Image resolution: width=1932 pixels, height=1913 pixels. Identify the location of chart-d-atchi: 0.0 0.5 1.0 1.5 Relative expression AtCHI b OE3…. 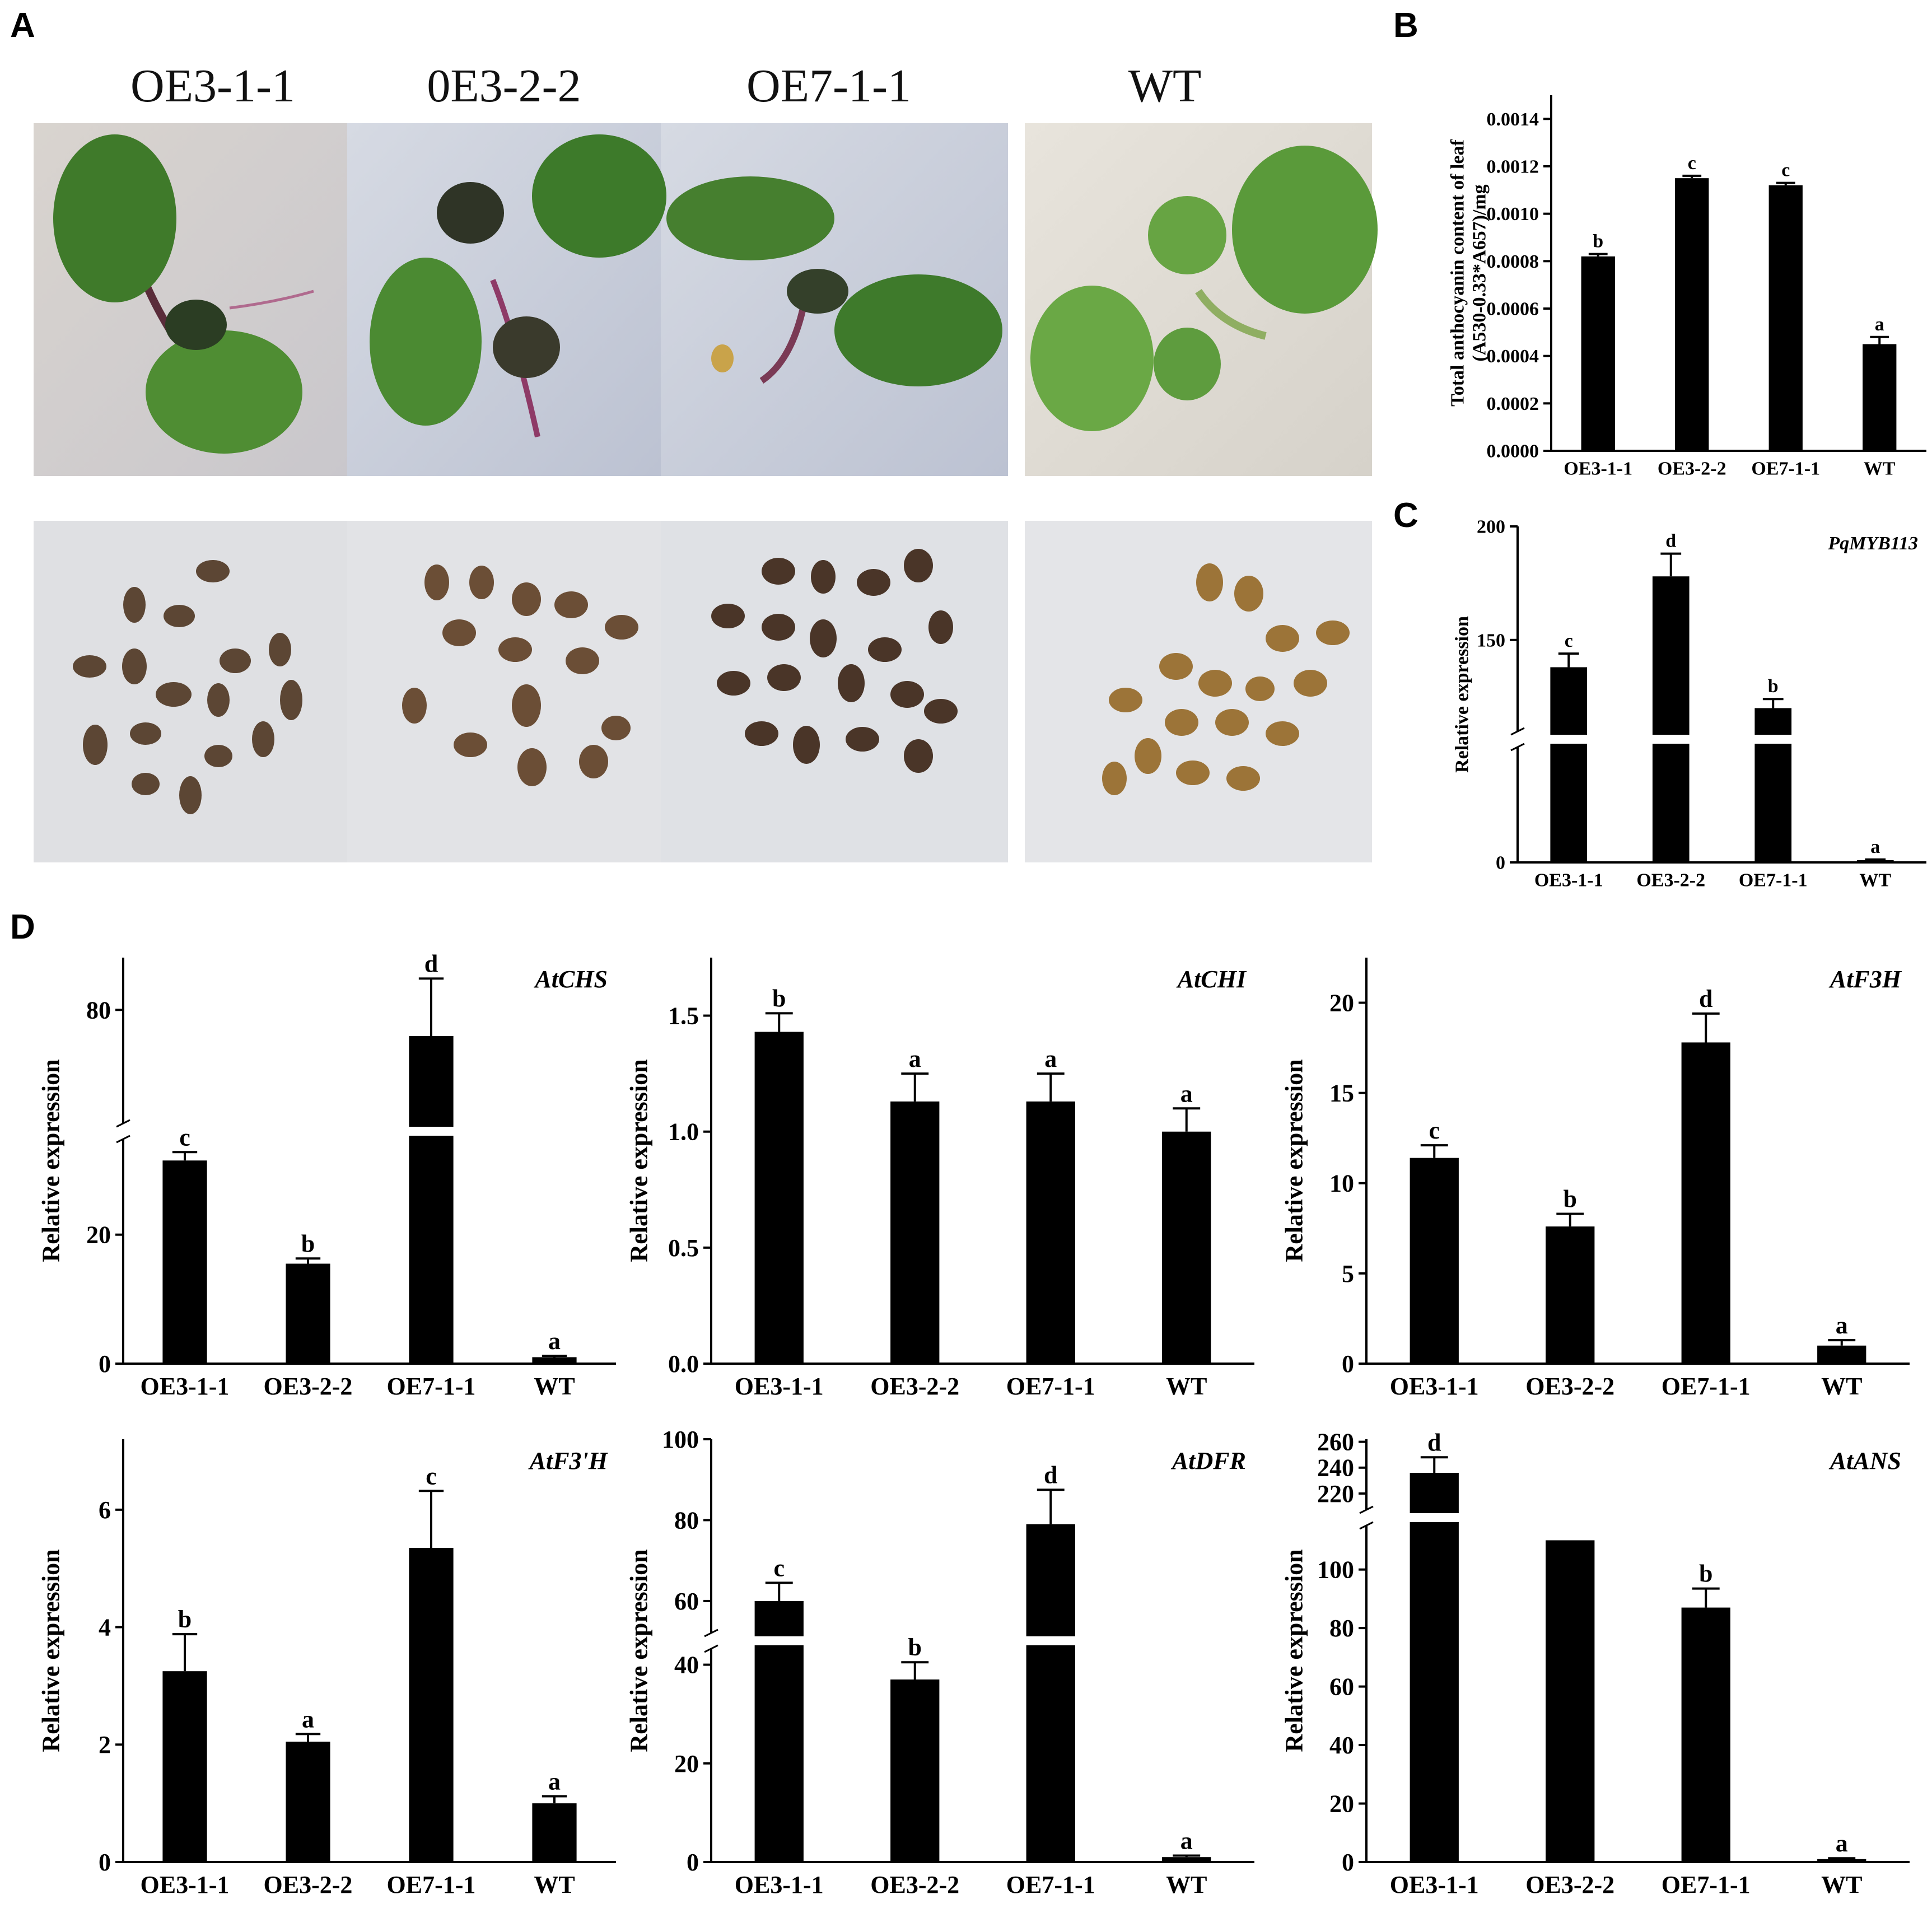
(940, 1179).